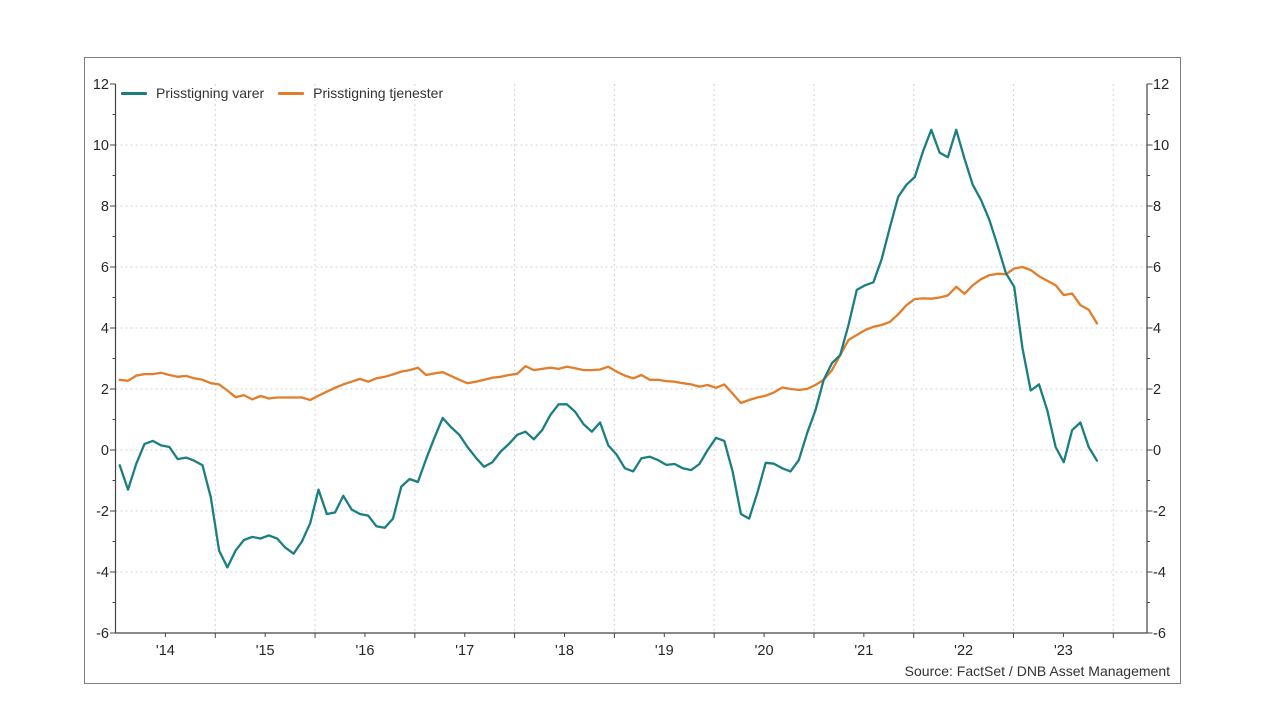 The image size is (1280, 720). I want to click on y-tick-label-right: -4, so click(1159, 573).